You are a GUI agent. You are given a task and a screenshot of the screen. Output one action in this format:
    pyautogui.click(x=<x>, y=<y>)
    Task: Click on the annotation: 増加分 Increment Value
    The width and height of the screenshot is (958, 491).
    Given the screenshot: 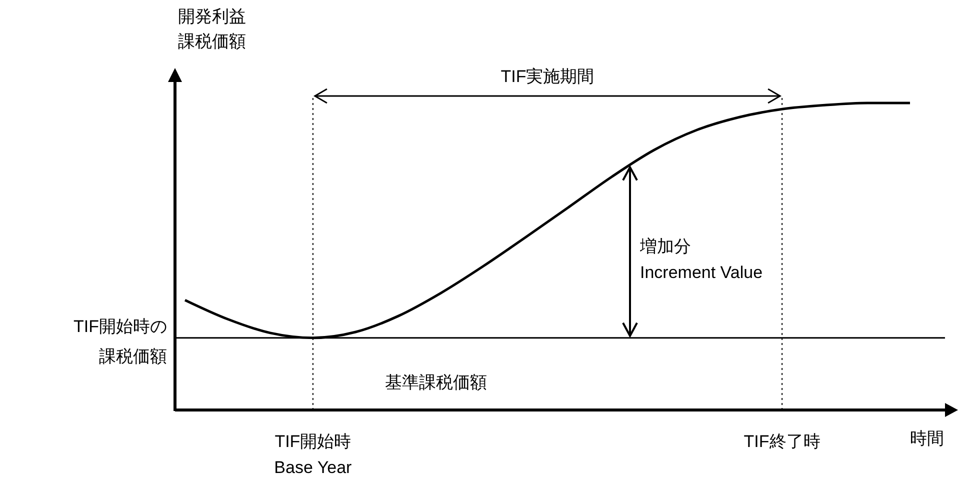 What is the action you would take?
    pyautogui.click(x=701, y=259)
    